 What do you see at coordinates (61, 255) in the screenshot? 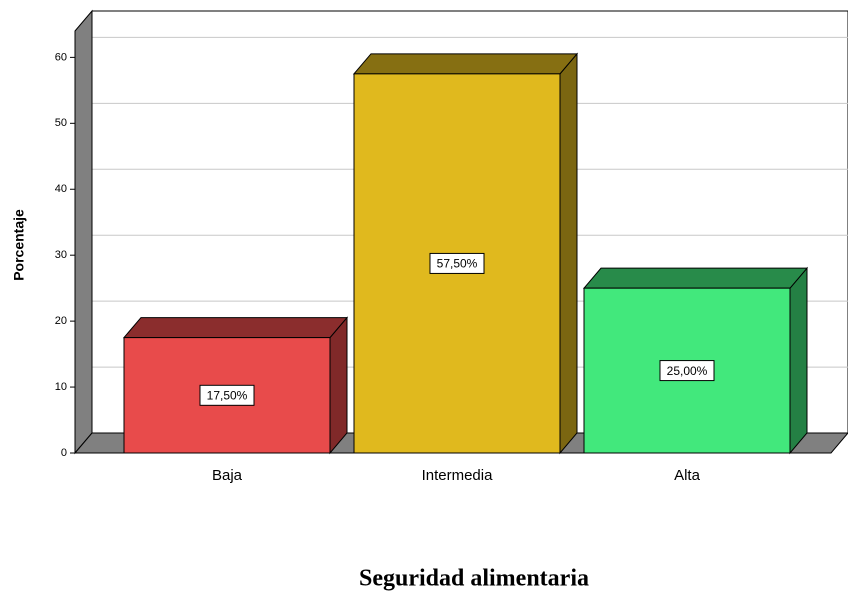
I see `y-tick-label: 30` at bounding box center [61, 255].